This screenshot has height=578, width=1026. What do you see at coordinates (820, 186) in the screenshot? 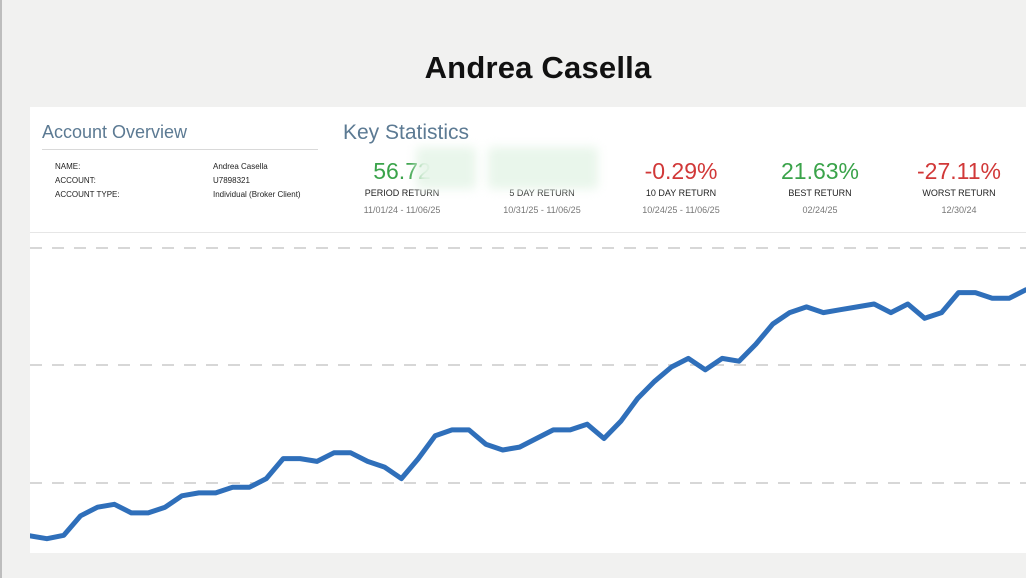
I see `stat-best-return: 21.63% BEST RETURN 02/24/25` at bounding box center [820, 186].